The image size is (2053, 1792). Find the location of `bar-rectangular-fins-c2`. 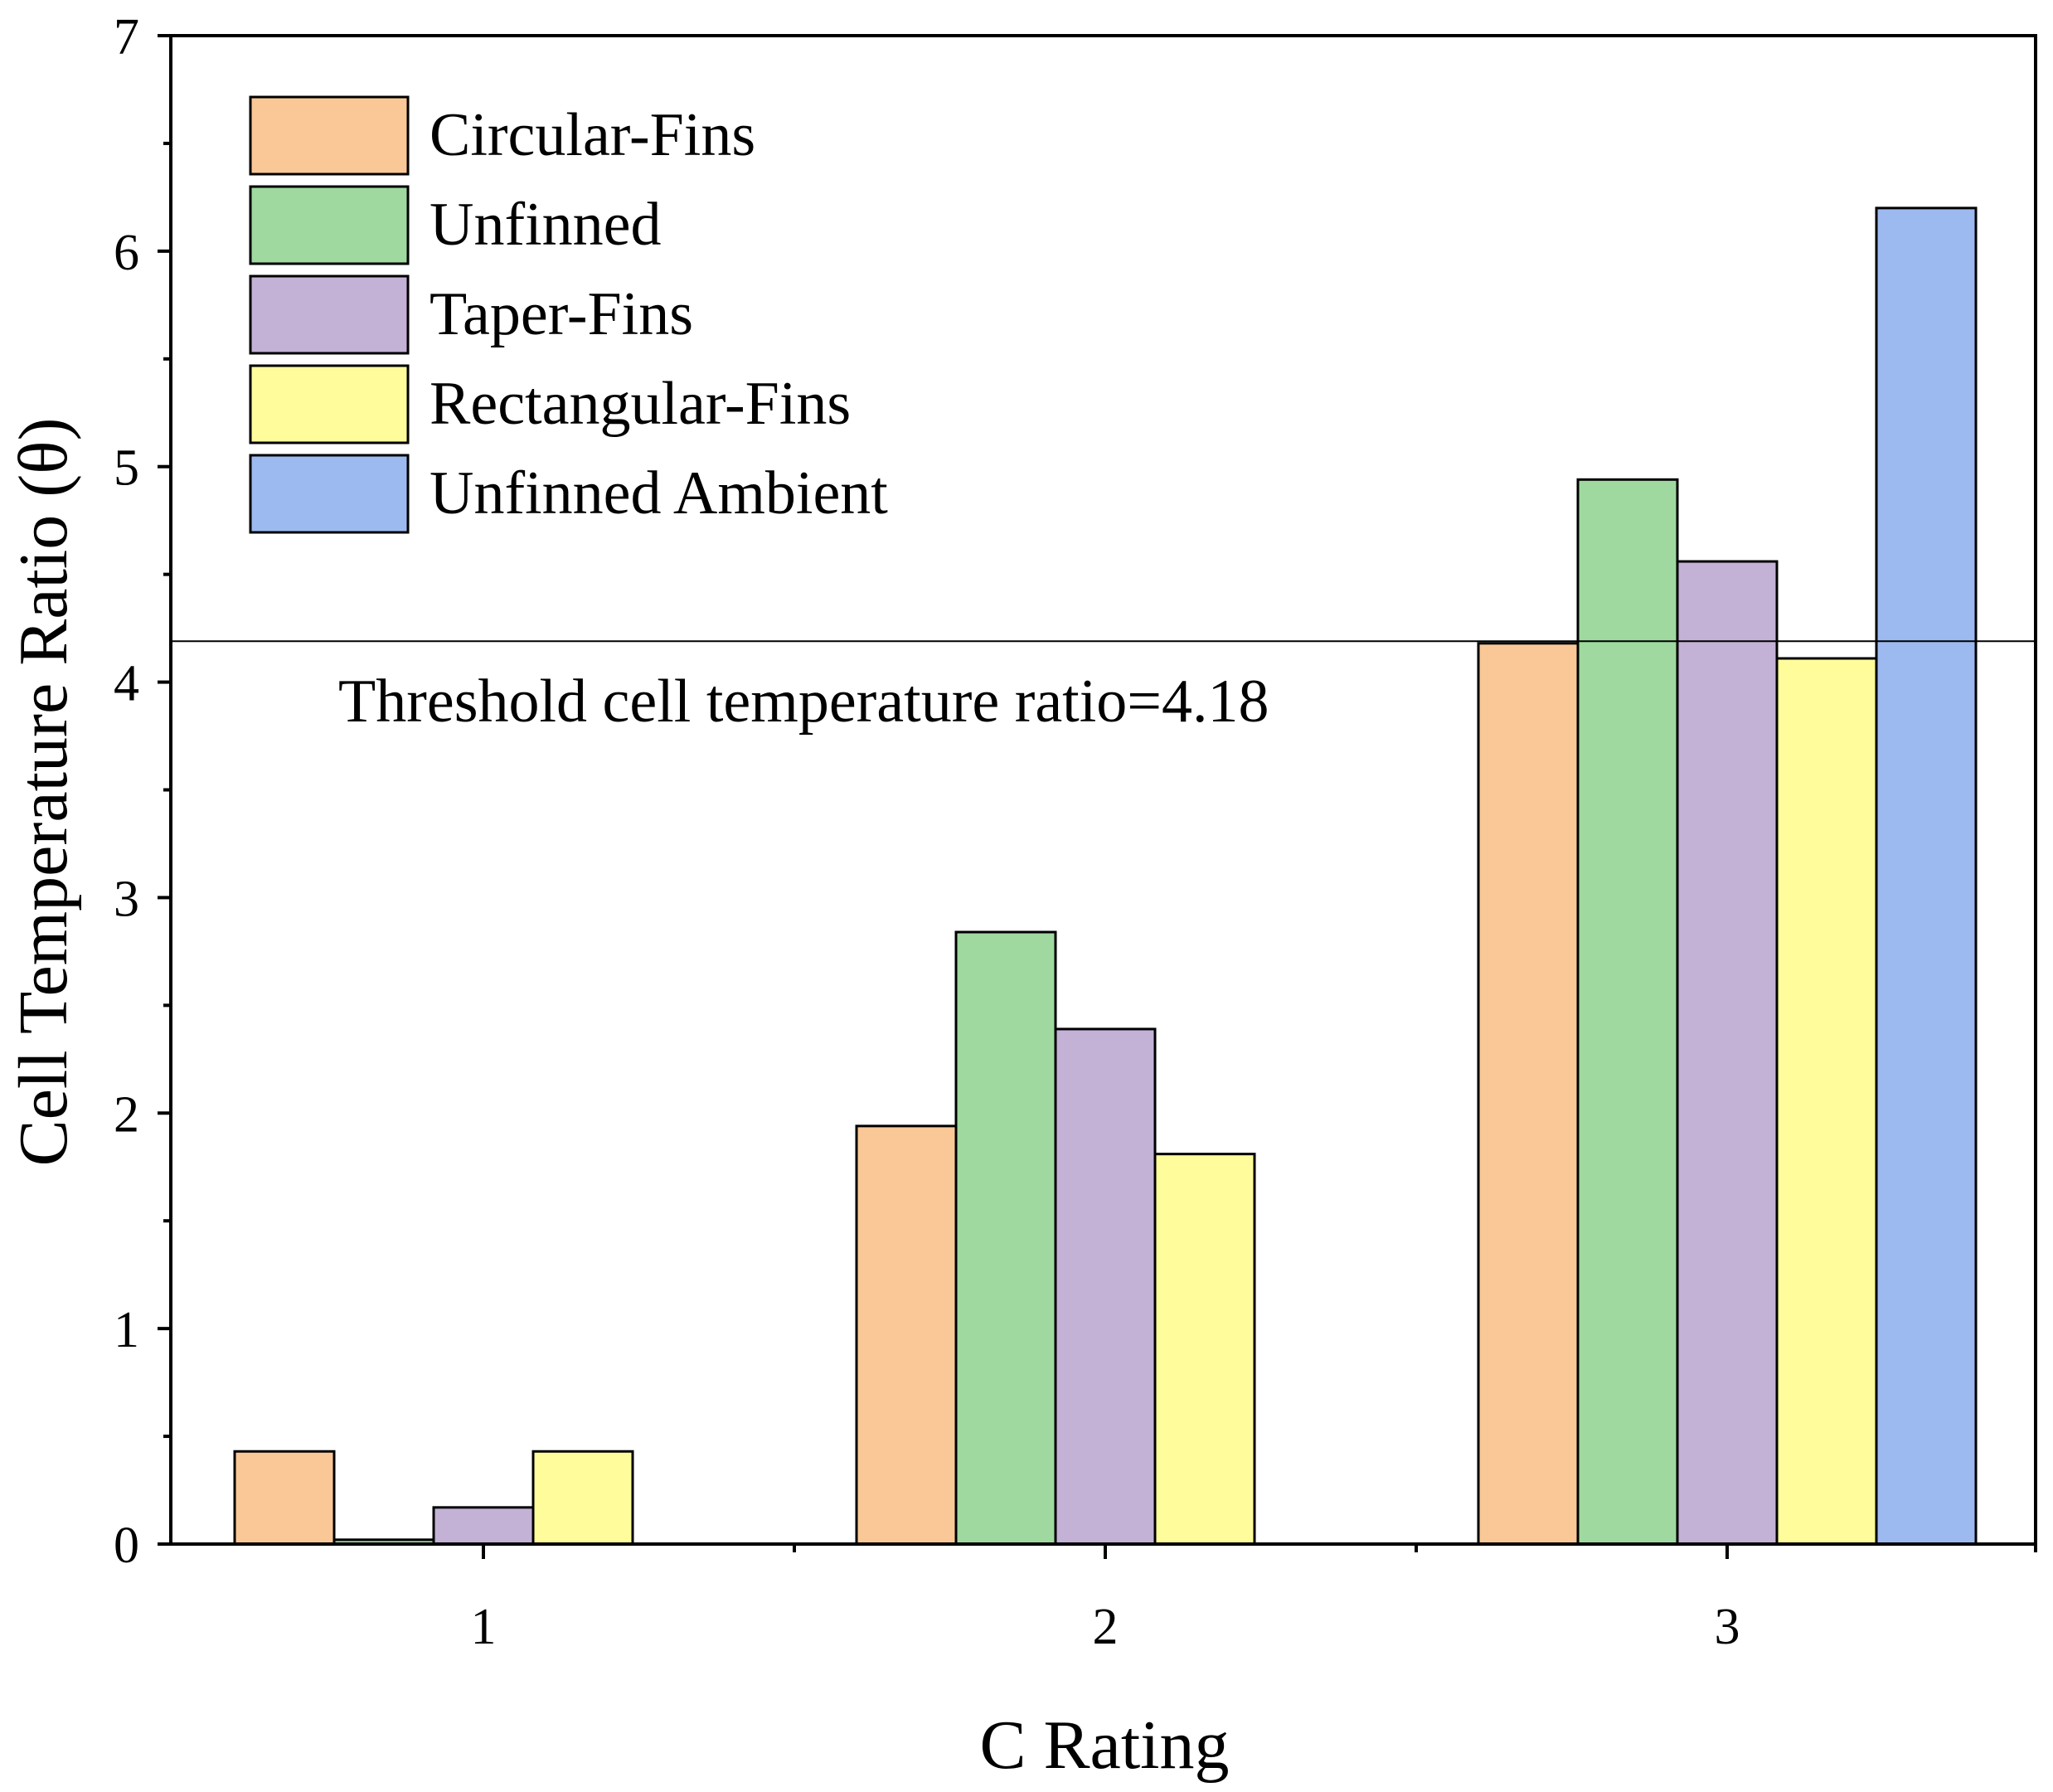

bar-rectangular-fins-c2 is located at coordinates (1204, 1349).